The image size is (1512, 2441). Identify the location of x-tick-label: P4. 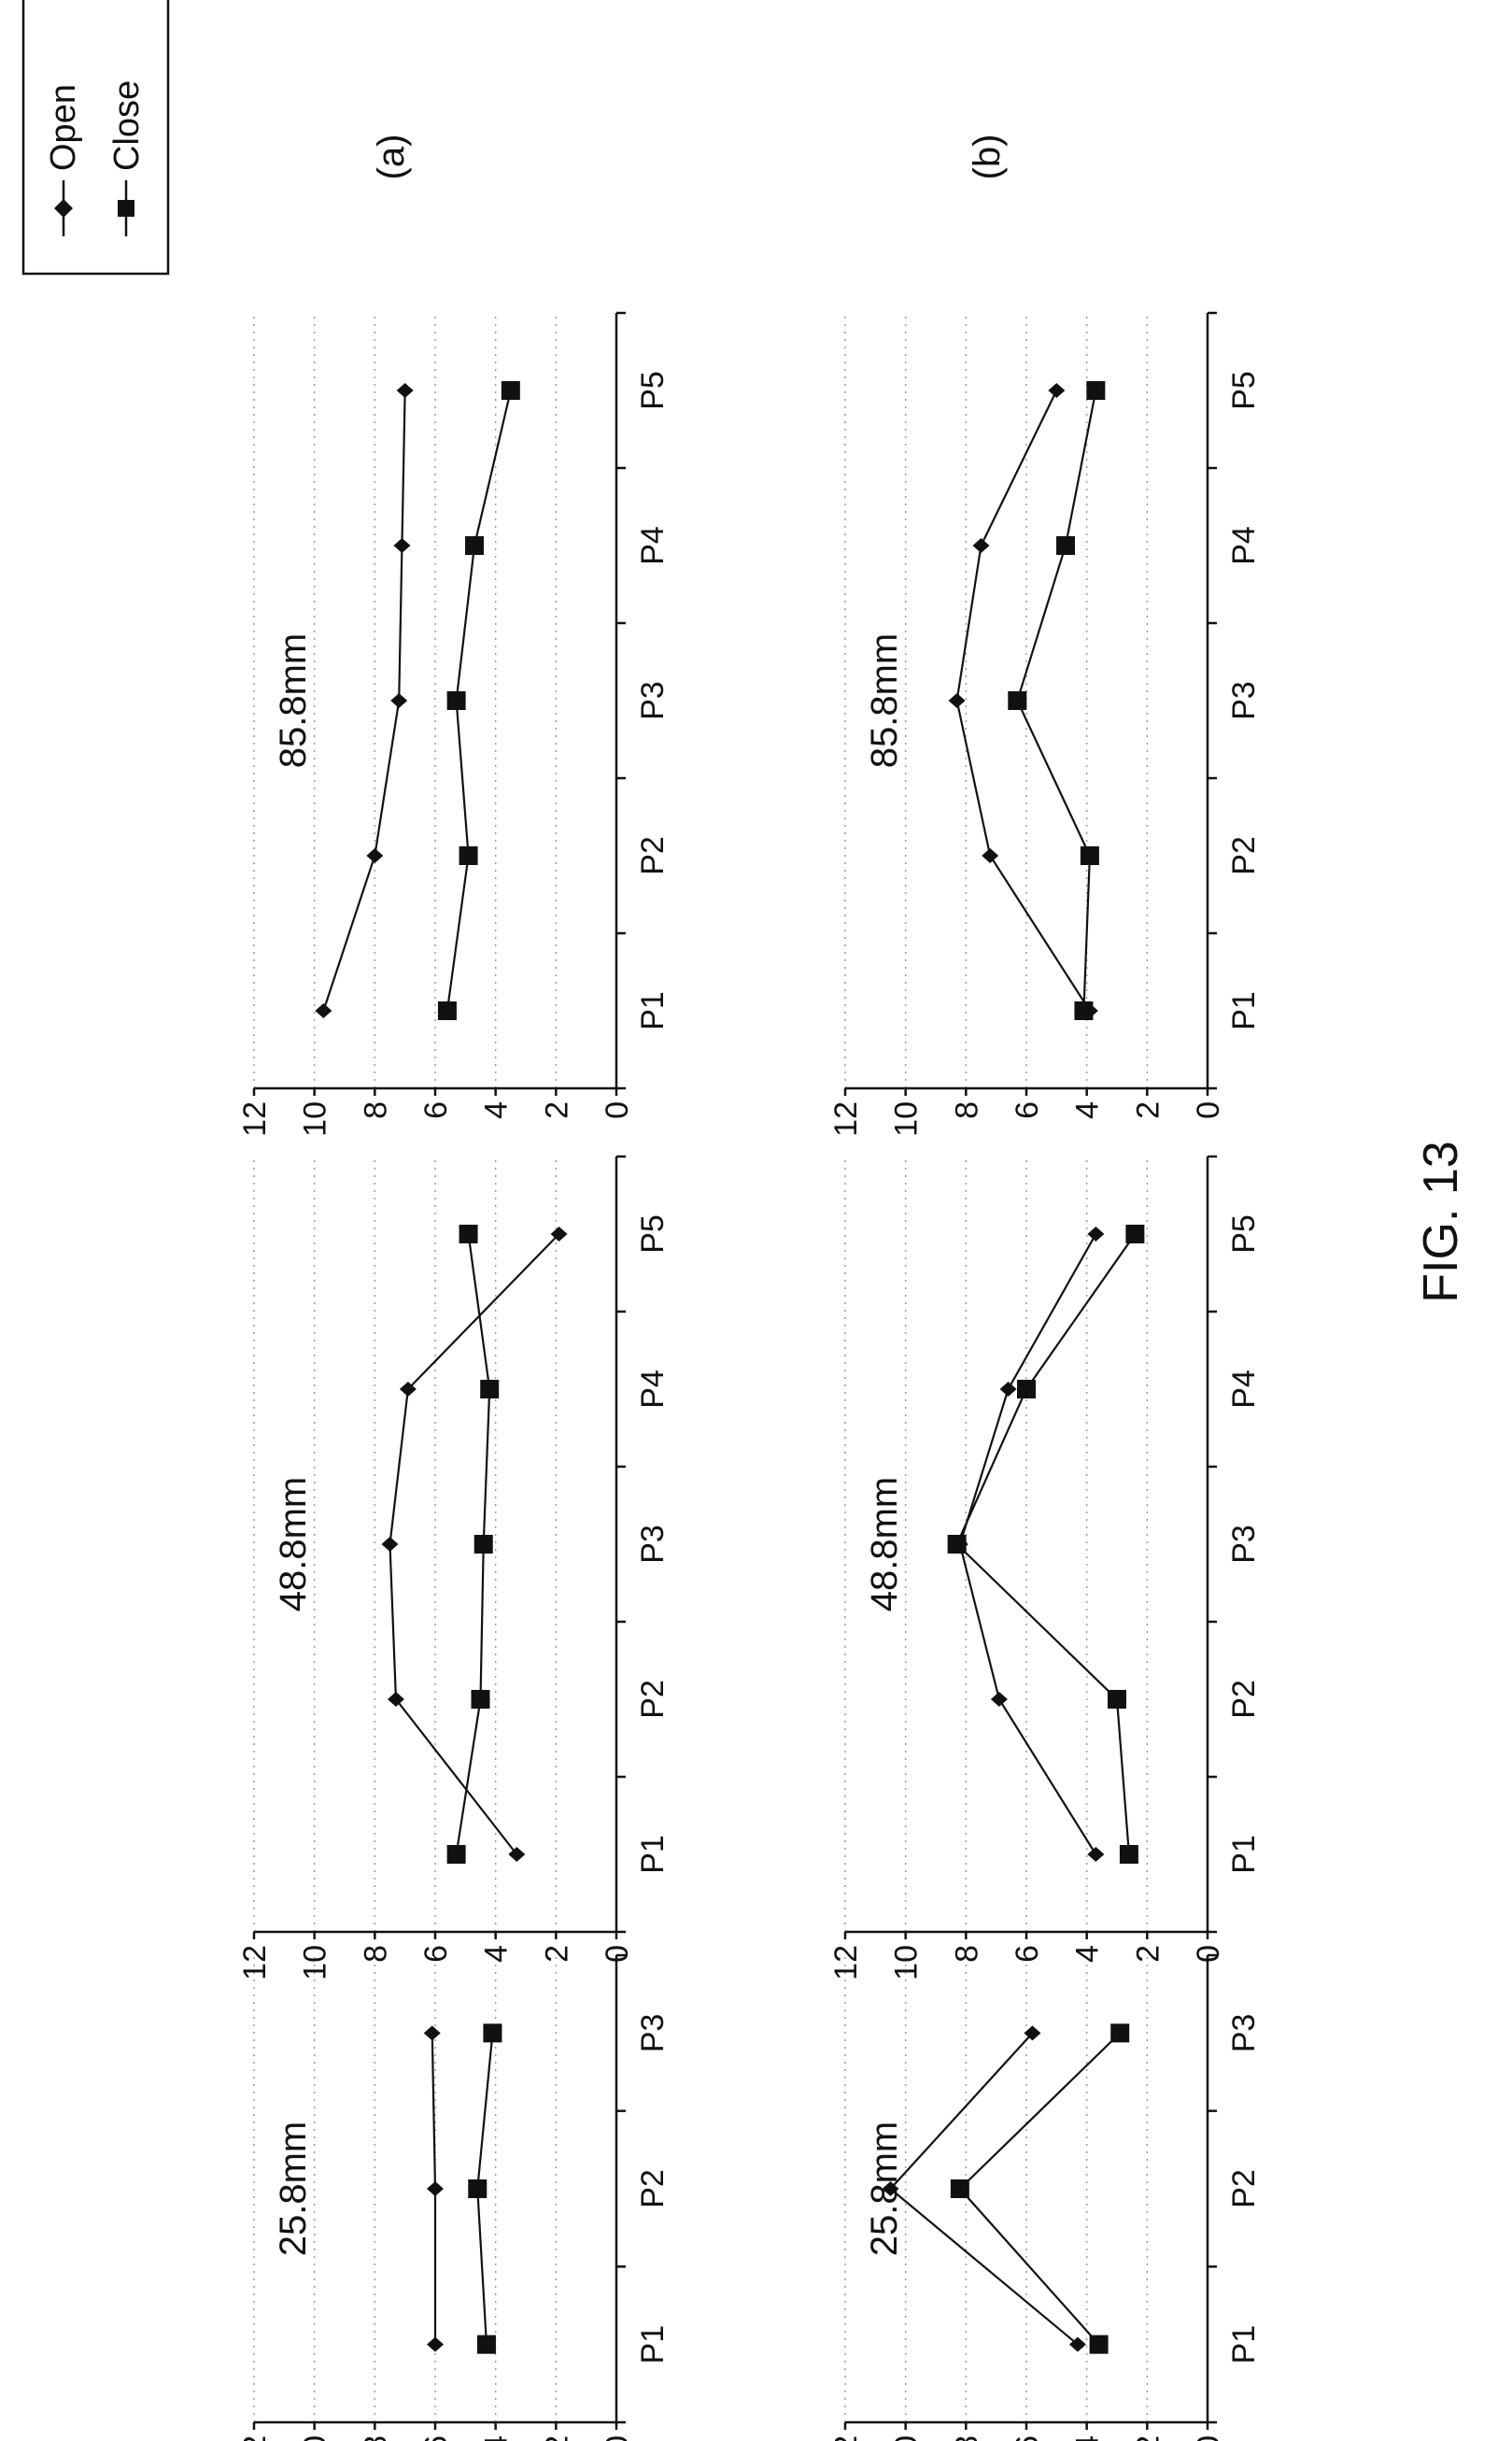
(1244, 1389).